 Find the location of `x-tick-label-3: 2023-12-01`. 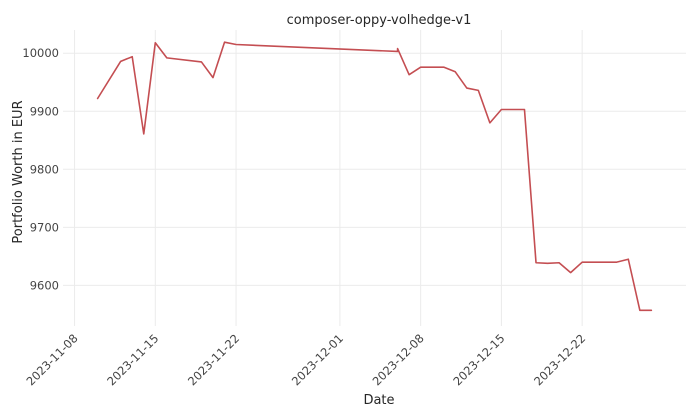

x-tick-label-3: 2023-12-01 is located at coordinates (317, 359).